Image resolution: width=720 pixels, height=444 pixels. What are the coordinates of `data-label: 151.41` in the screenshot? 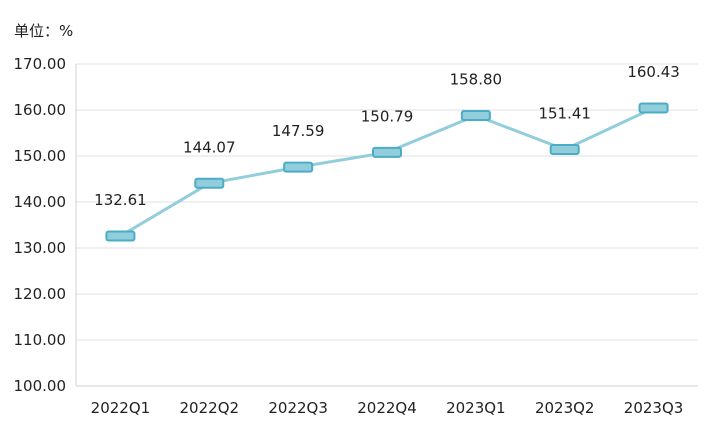 It's located at (564, 114).